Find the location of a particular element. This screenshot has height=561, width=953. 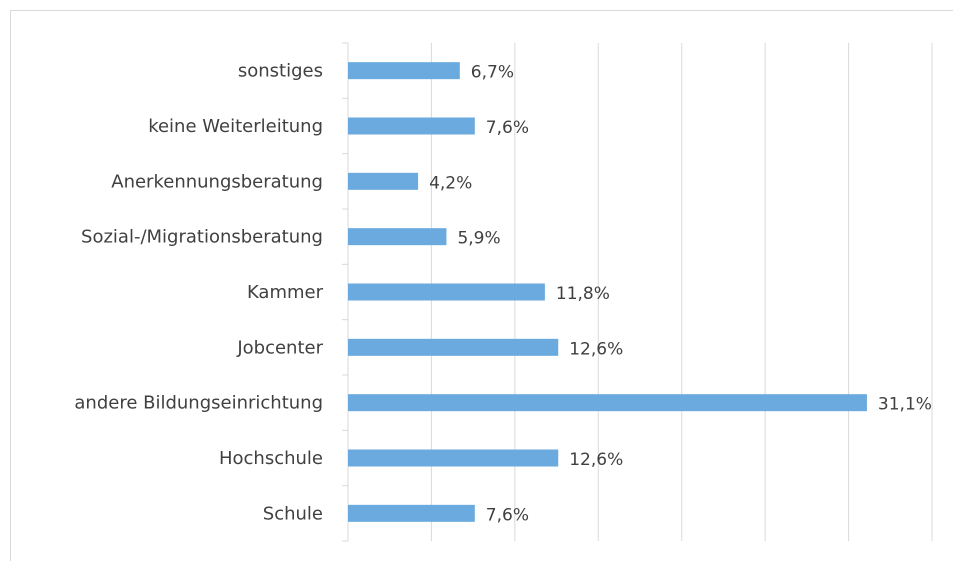

category-label: Kammer is located at coordinates (285, 292).